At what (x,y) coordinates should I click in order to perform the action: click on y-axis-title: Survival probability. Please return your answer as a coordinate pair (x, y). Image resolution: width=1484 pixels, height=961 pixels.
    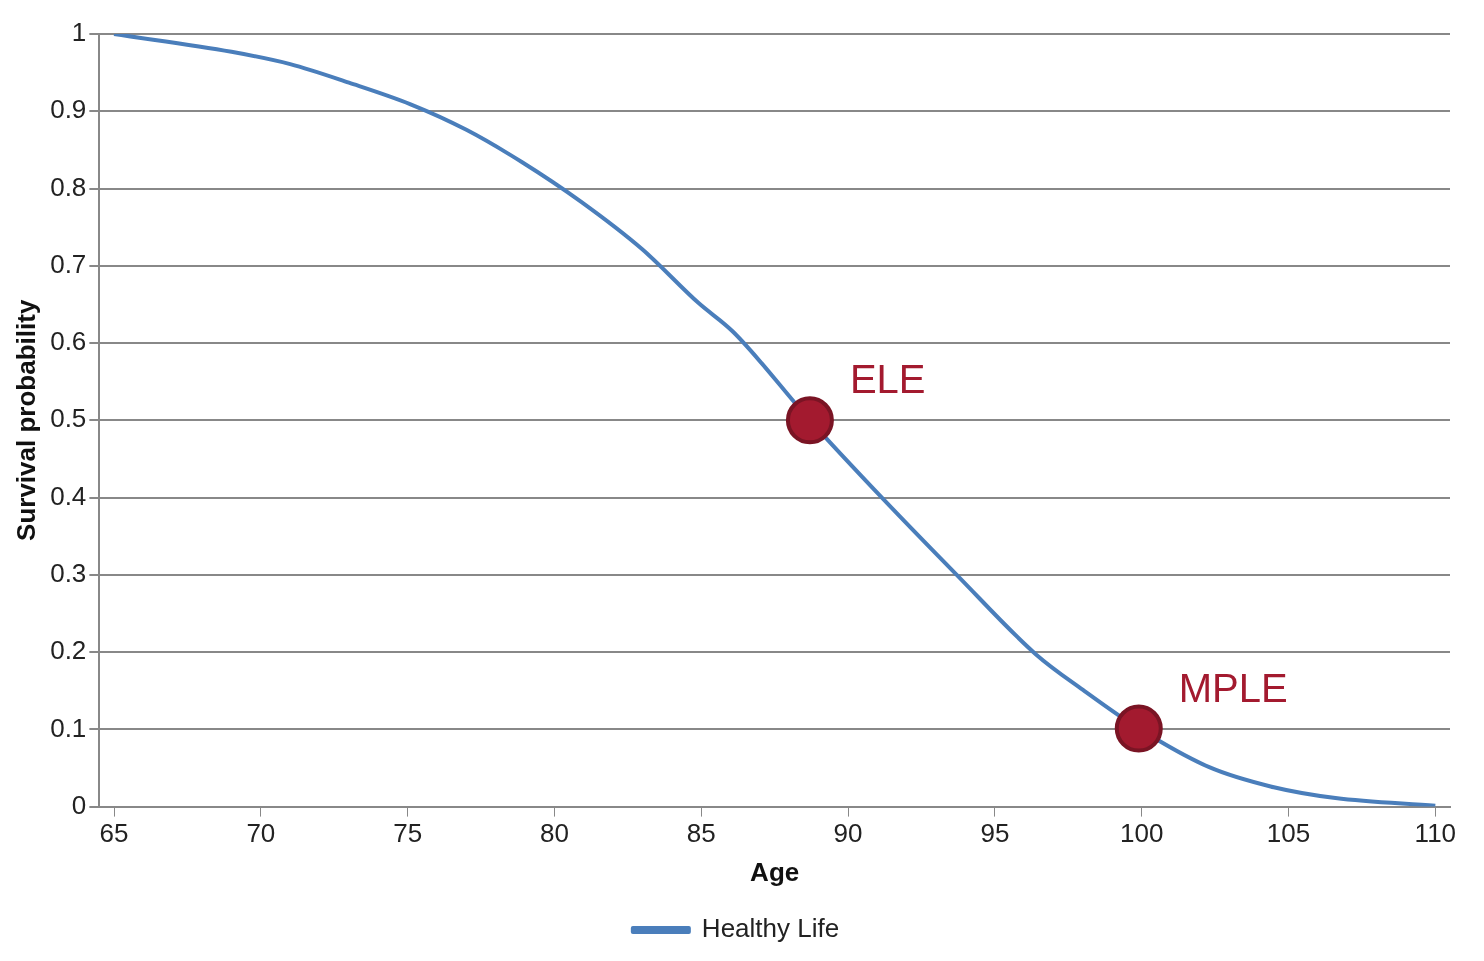
    Looking at the image, I should click on (25, 420).